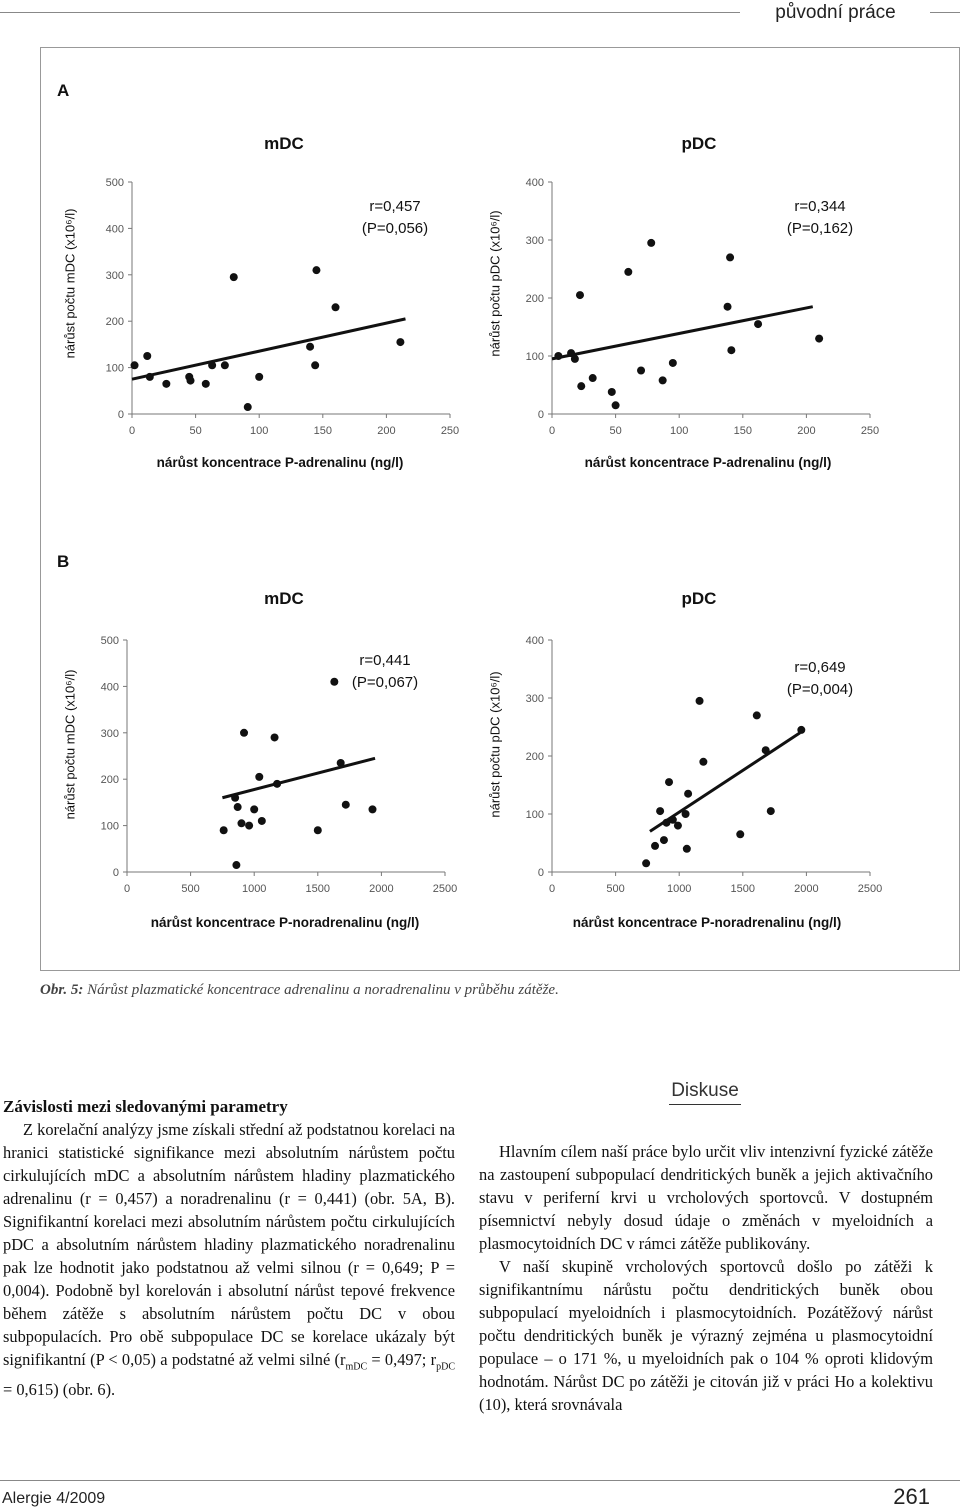 This screenshot has width=960, height=1512. I want to click on chart-b-pdc-r: r=0,649, so click(820, 667).